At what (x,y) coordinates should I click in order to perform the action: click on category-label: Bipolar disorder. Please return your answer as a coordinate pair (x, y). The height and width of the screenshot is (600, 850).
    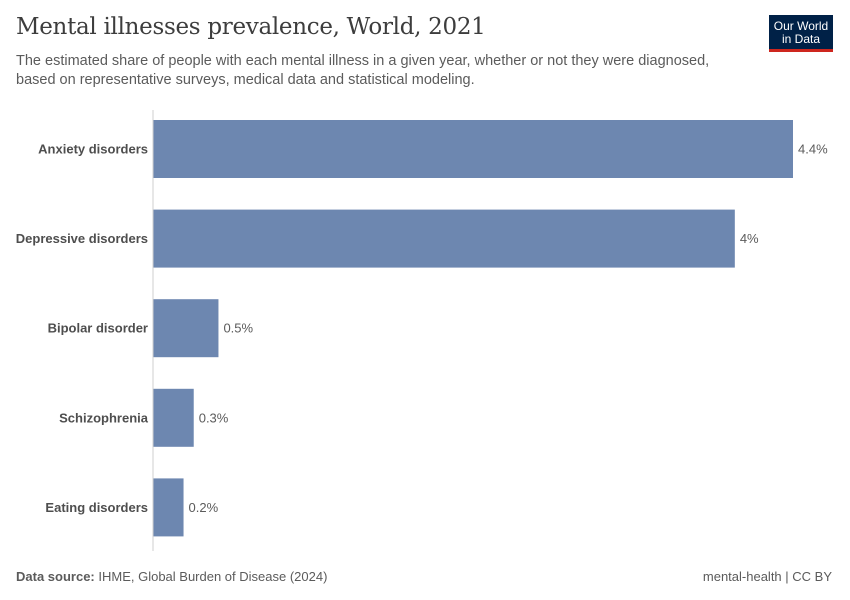
    Looking at the image, I should click on (98, 328).